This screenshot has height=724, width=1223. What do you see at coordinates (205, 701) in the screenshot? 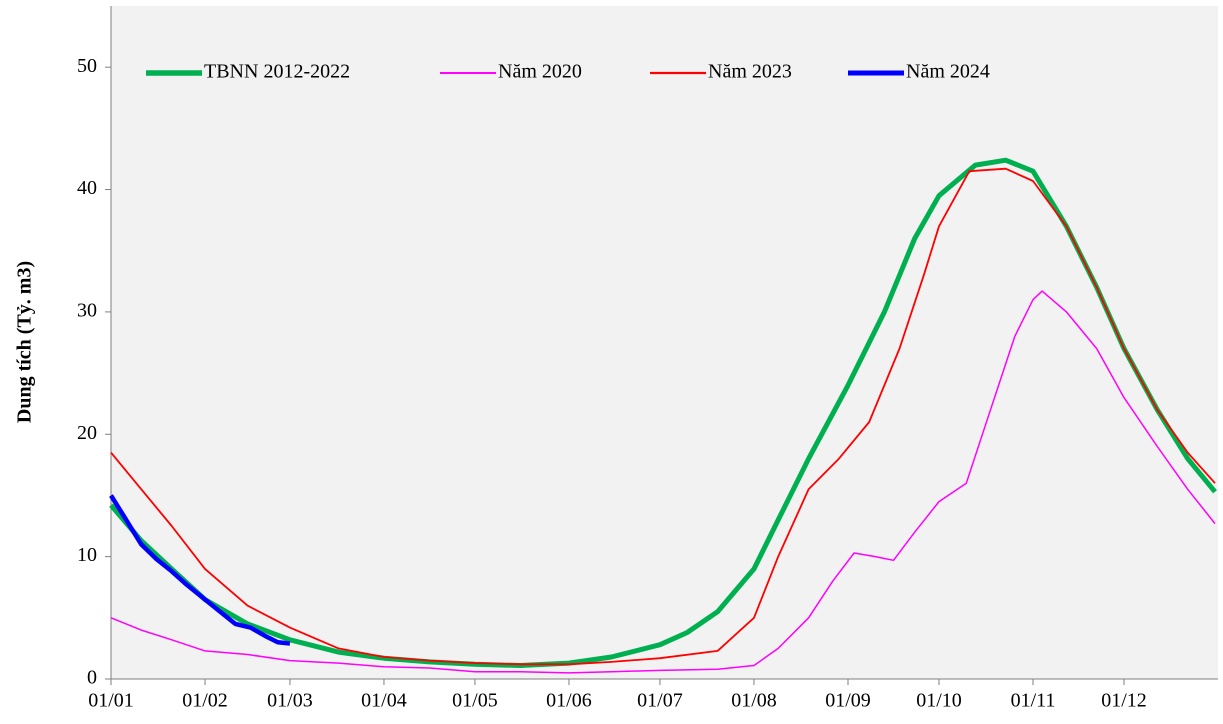
I see `x-tick-label: 01/02` at bounding box center [205, 701].